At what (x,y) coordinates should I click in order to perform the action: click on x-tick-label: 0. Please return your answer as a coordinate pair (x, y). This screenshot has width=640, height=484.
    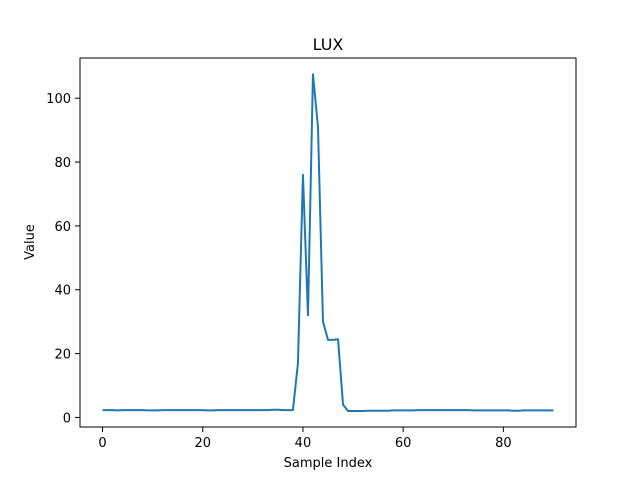
    Looking at the image, I should click on (102, 443).